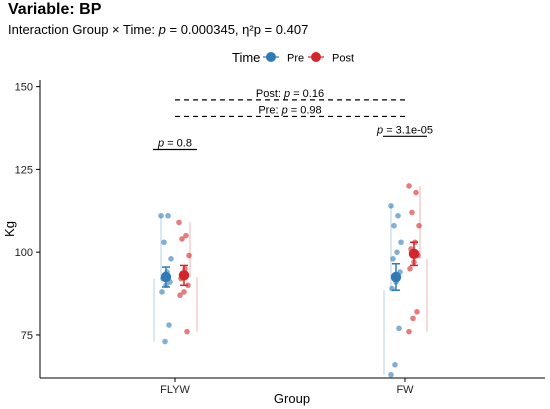 The image size is (550, 409). What do you see at coordinates (405, 390) in the screenshot?
I see `x-tick-label: FW` at bounding box center [405, 390].